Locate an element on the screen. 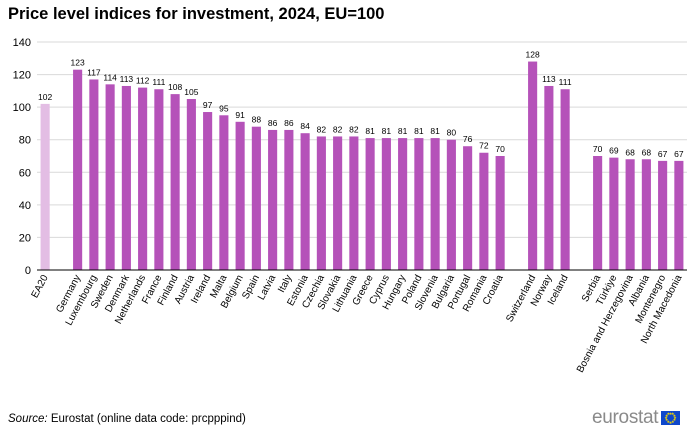  x-tick-label: EA20 is located at coordinates (40, 286).